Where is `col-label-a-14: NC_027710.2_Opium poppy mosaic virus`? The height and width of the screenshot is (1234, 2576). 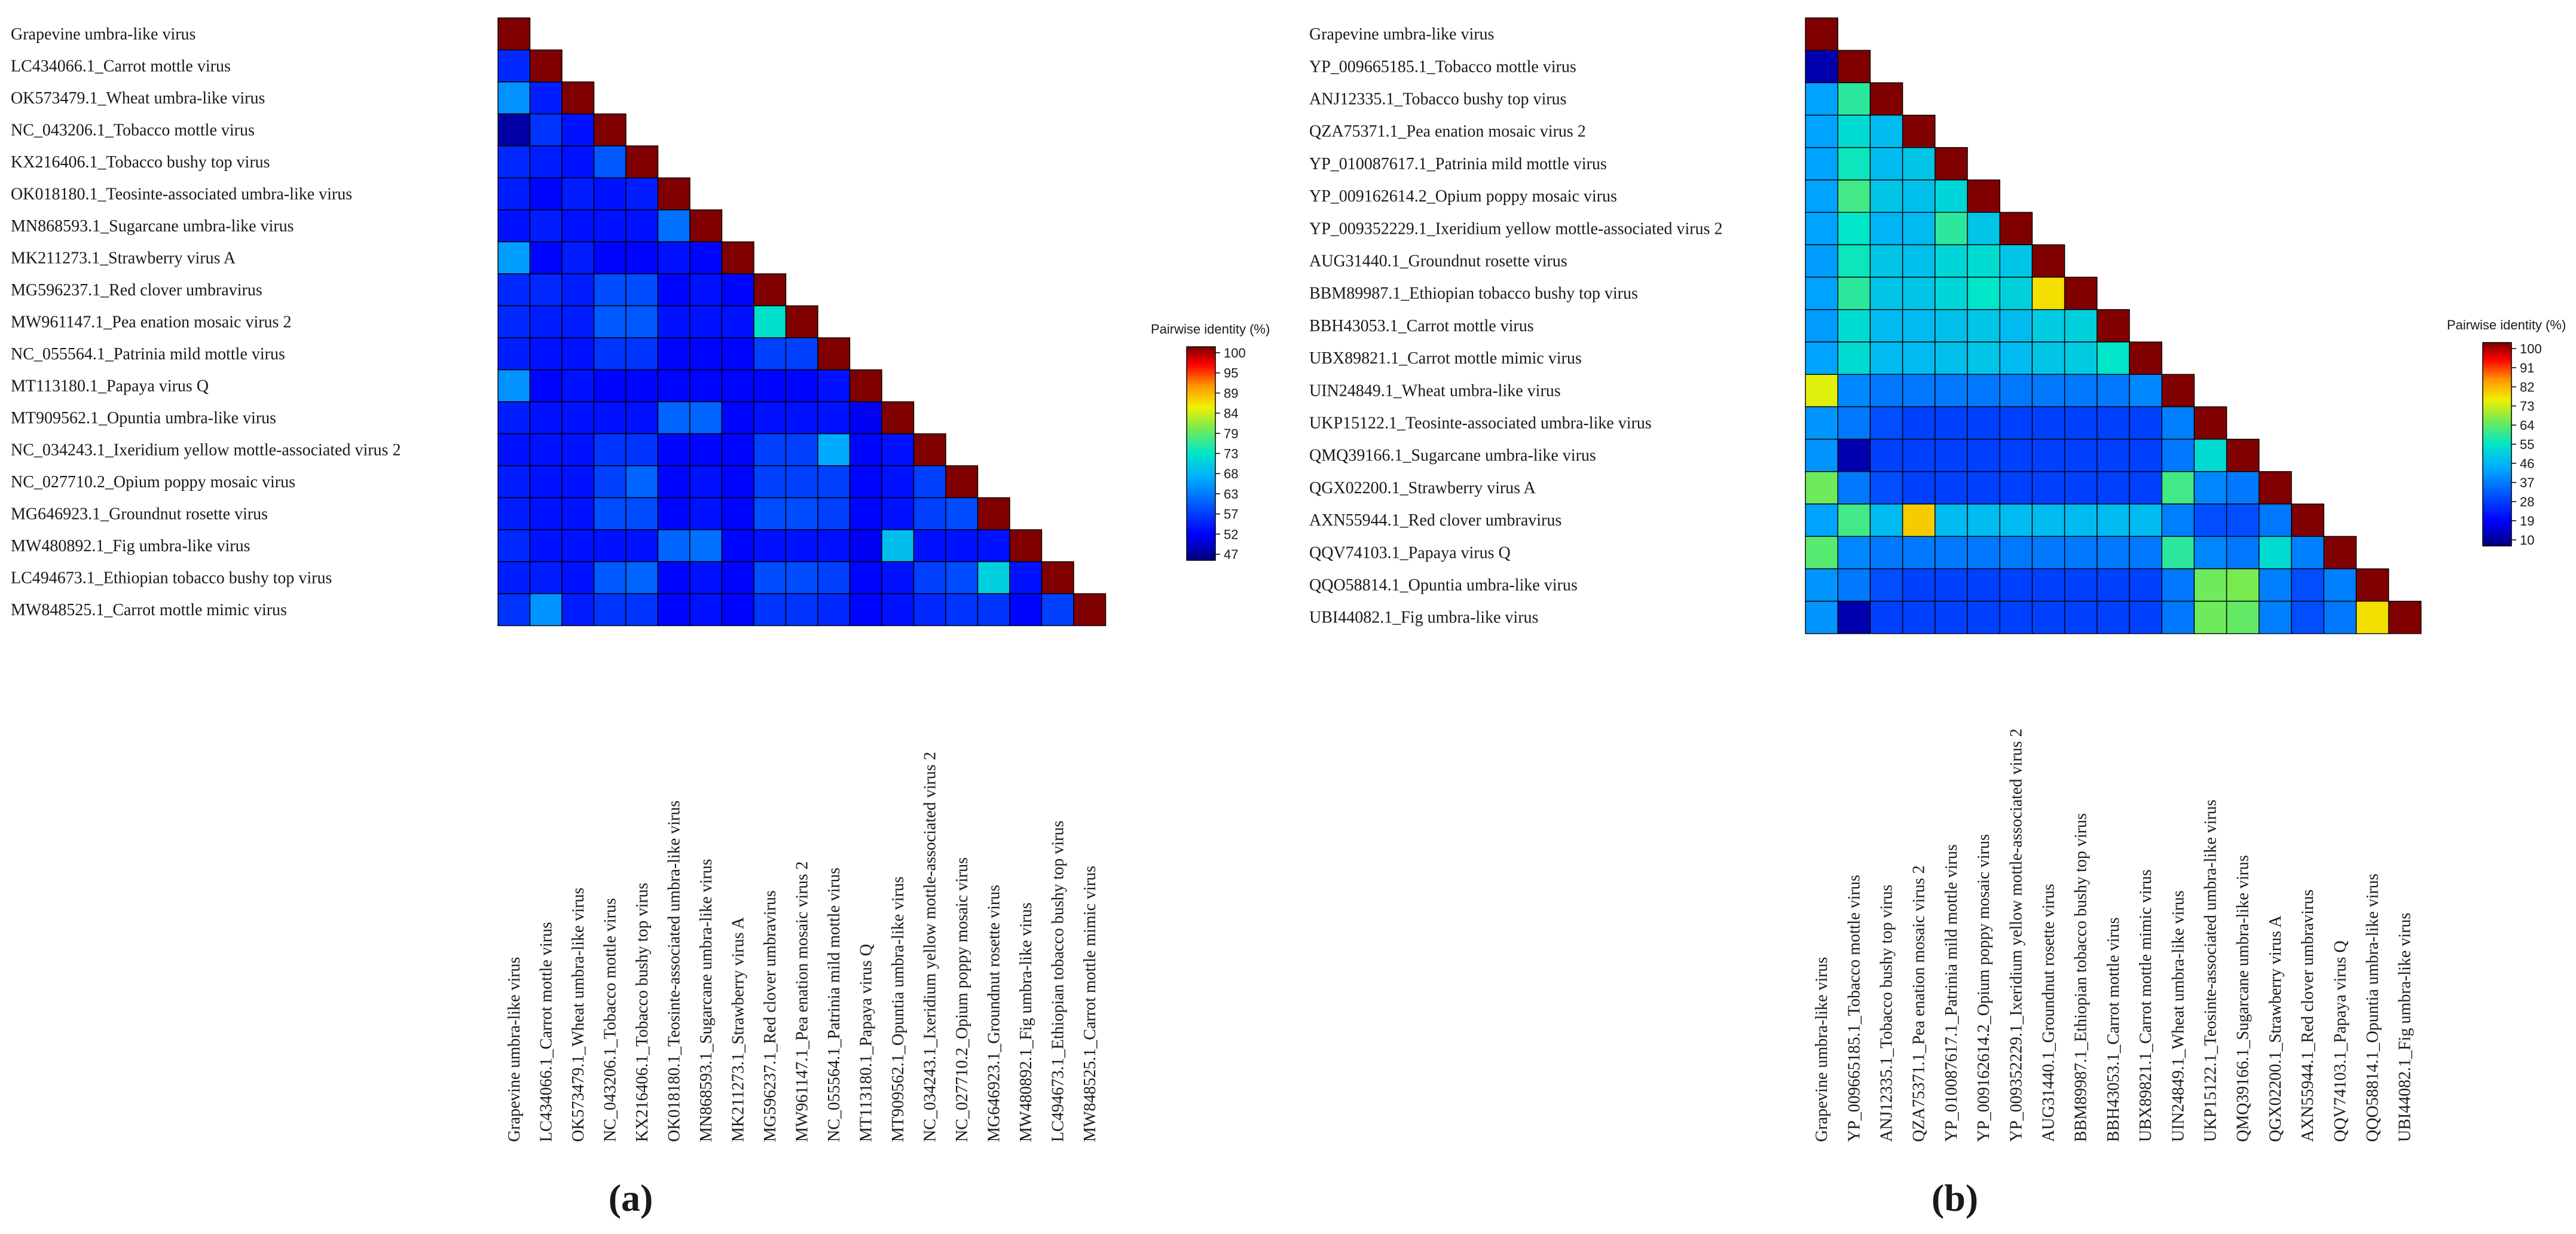 col-label-a-14: NC_027710.2_Opium poppy mosaic virus is located at coordinates (962, 999).